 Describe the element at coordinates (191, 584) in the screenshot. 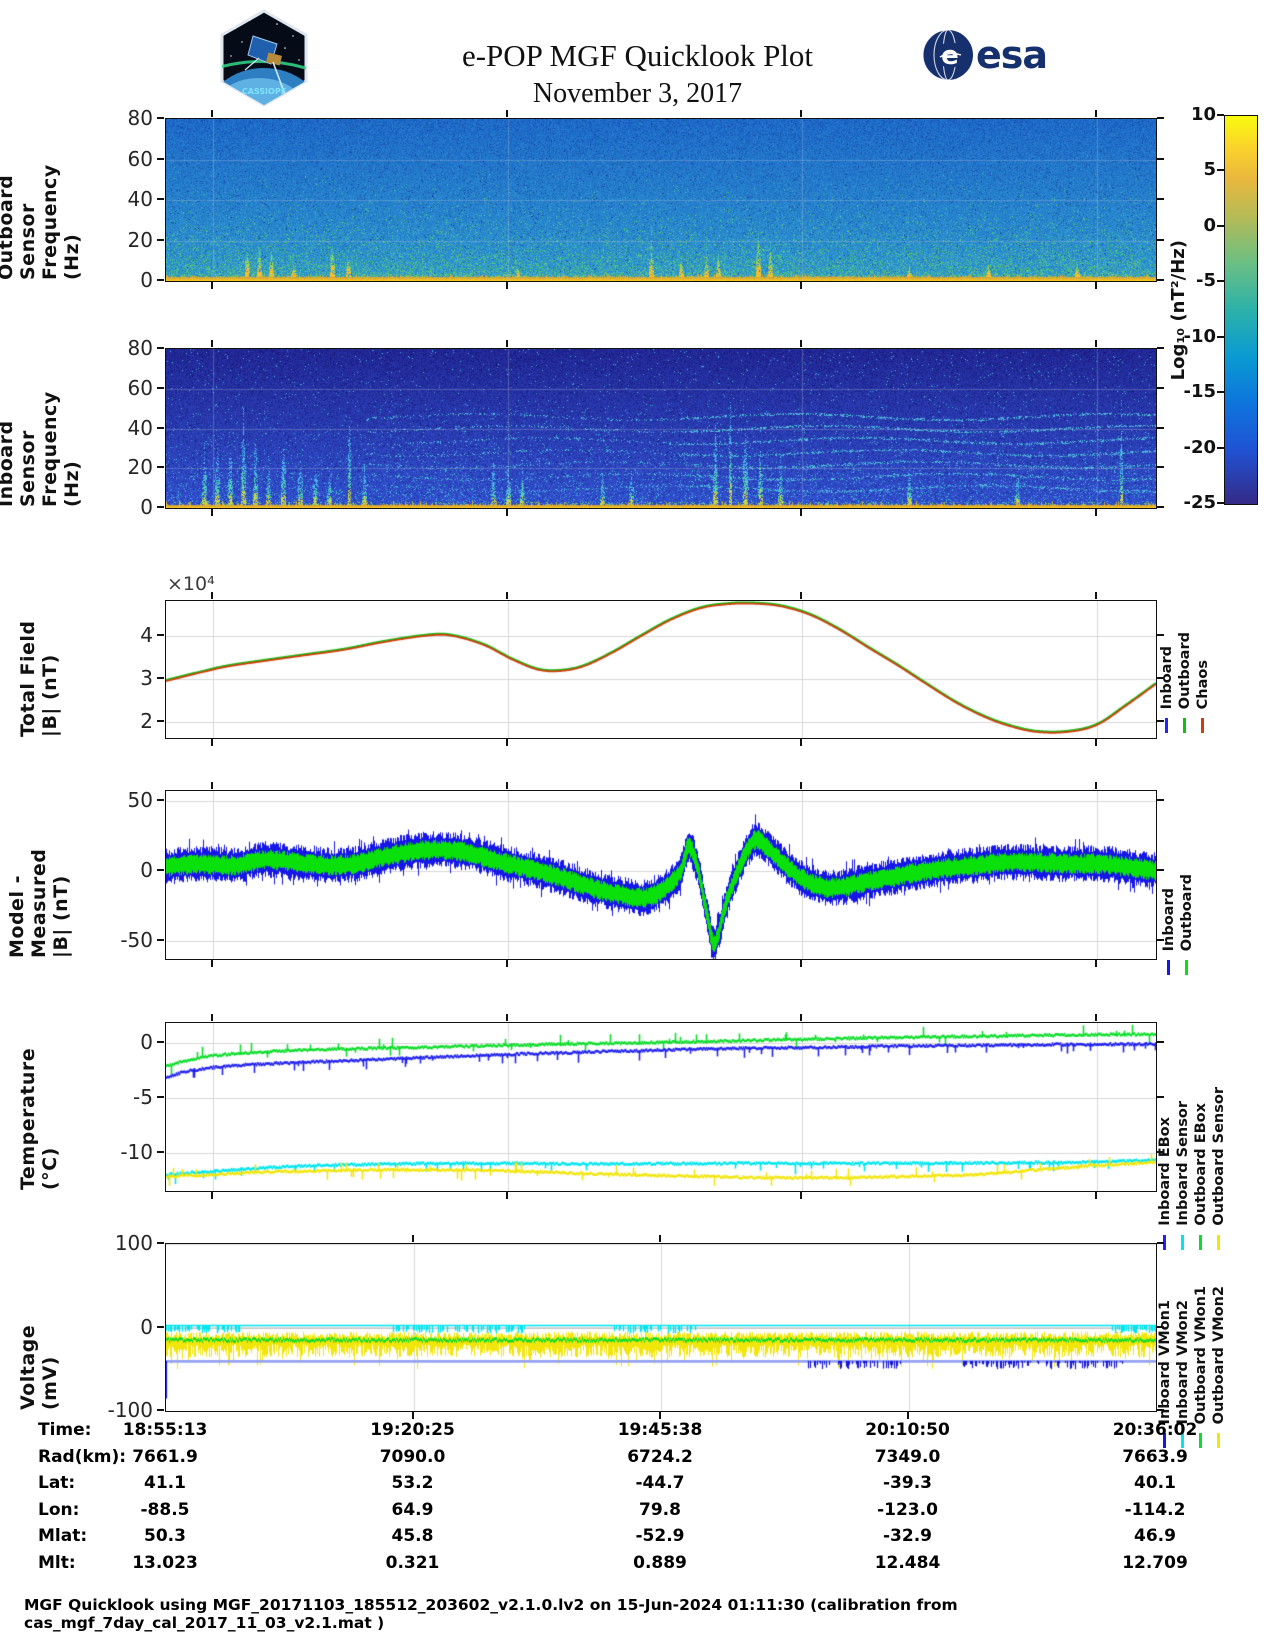

I see `y-axis-scale-note: ×10⁴` at that location.